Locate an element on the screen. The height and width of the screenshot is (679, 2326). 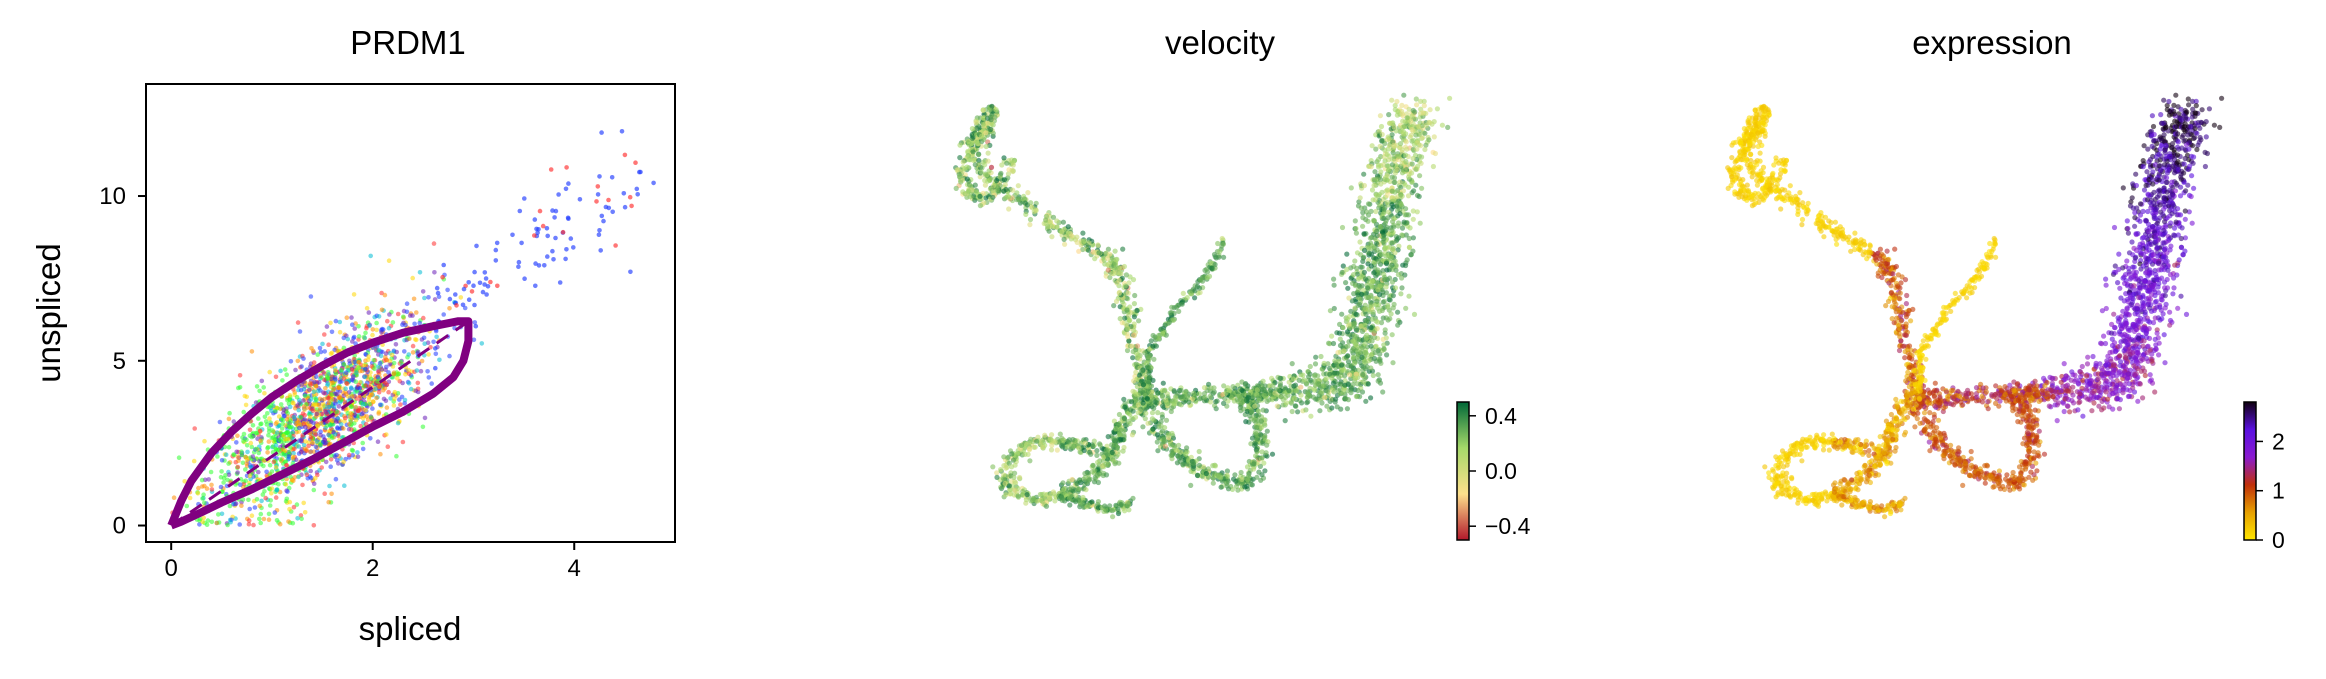
x-tick-label: 4 is located at coordinates (574, 568).